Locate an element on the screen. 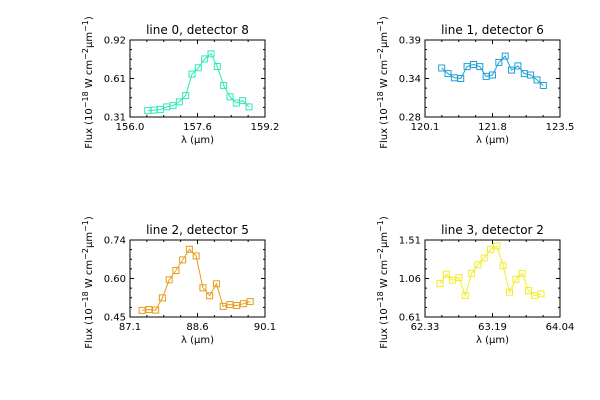 This screenshot has height=400, width=600. panel-title: line 2, detector 5 is located at coordinates (197, 230).